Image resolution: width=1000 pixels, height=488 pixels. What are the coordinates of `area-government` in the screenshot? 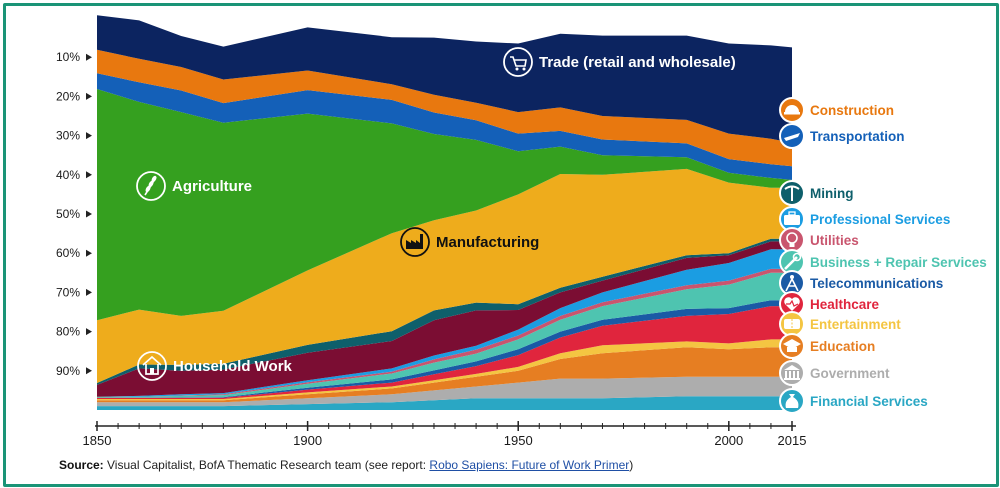 It's located at (444, 391).